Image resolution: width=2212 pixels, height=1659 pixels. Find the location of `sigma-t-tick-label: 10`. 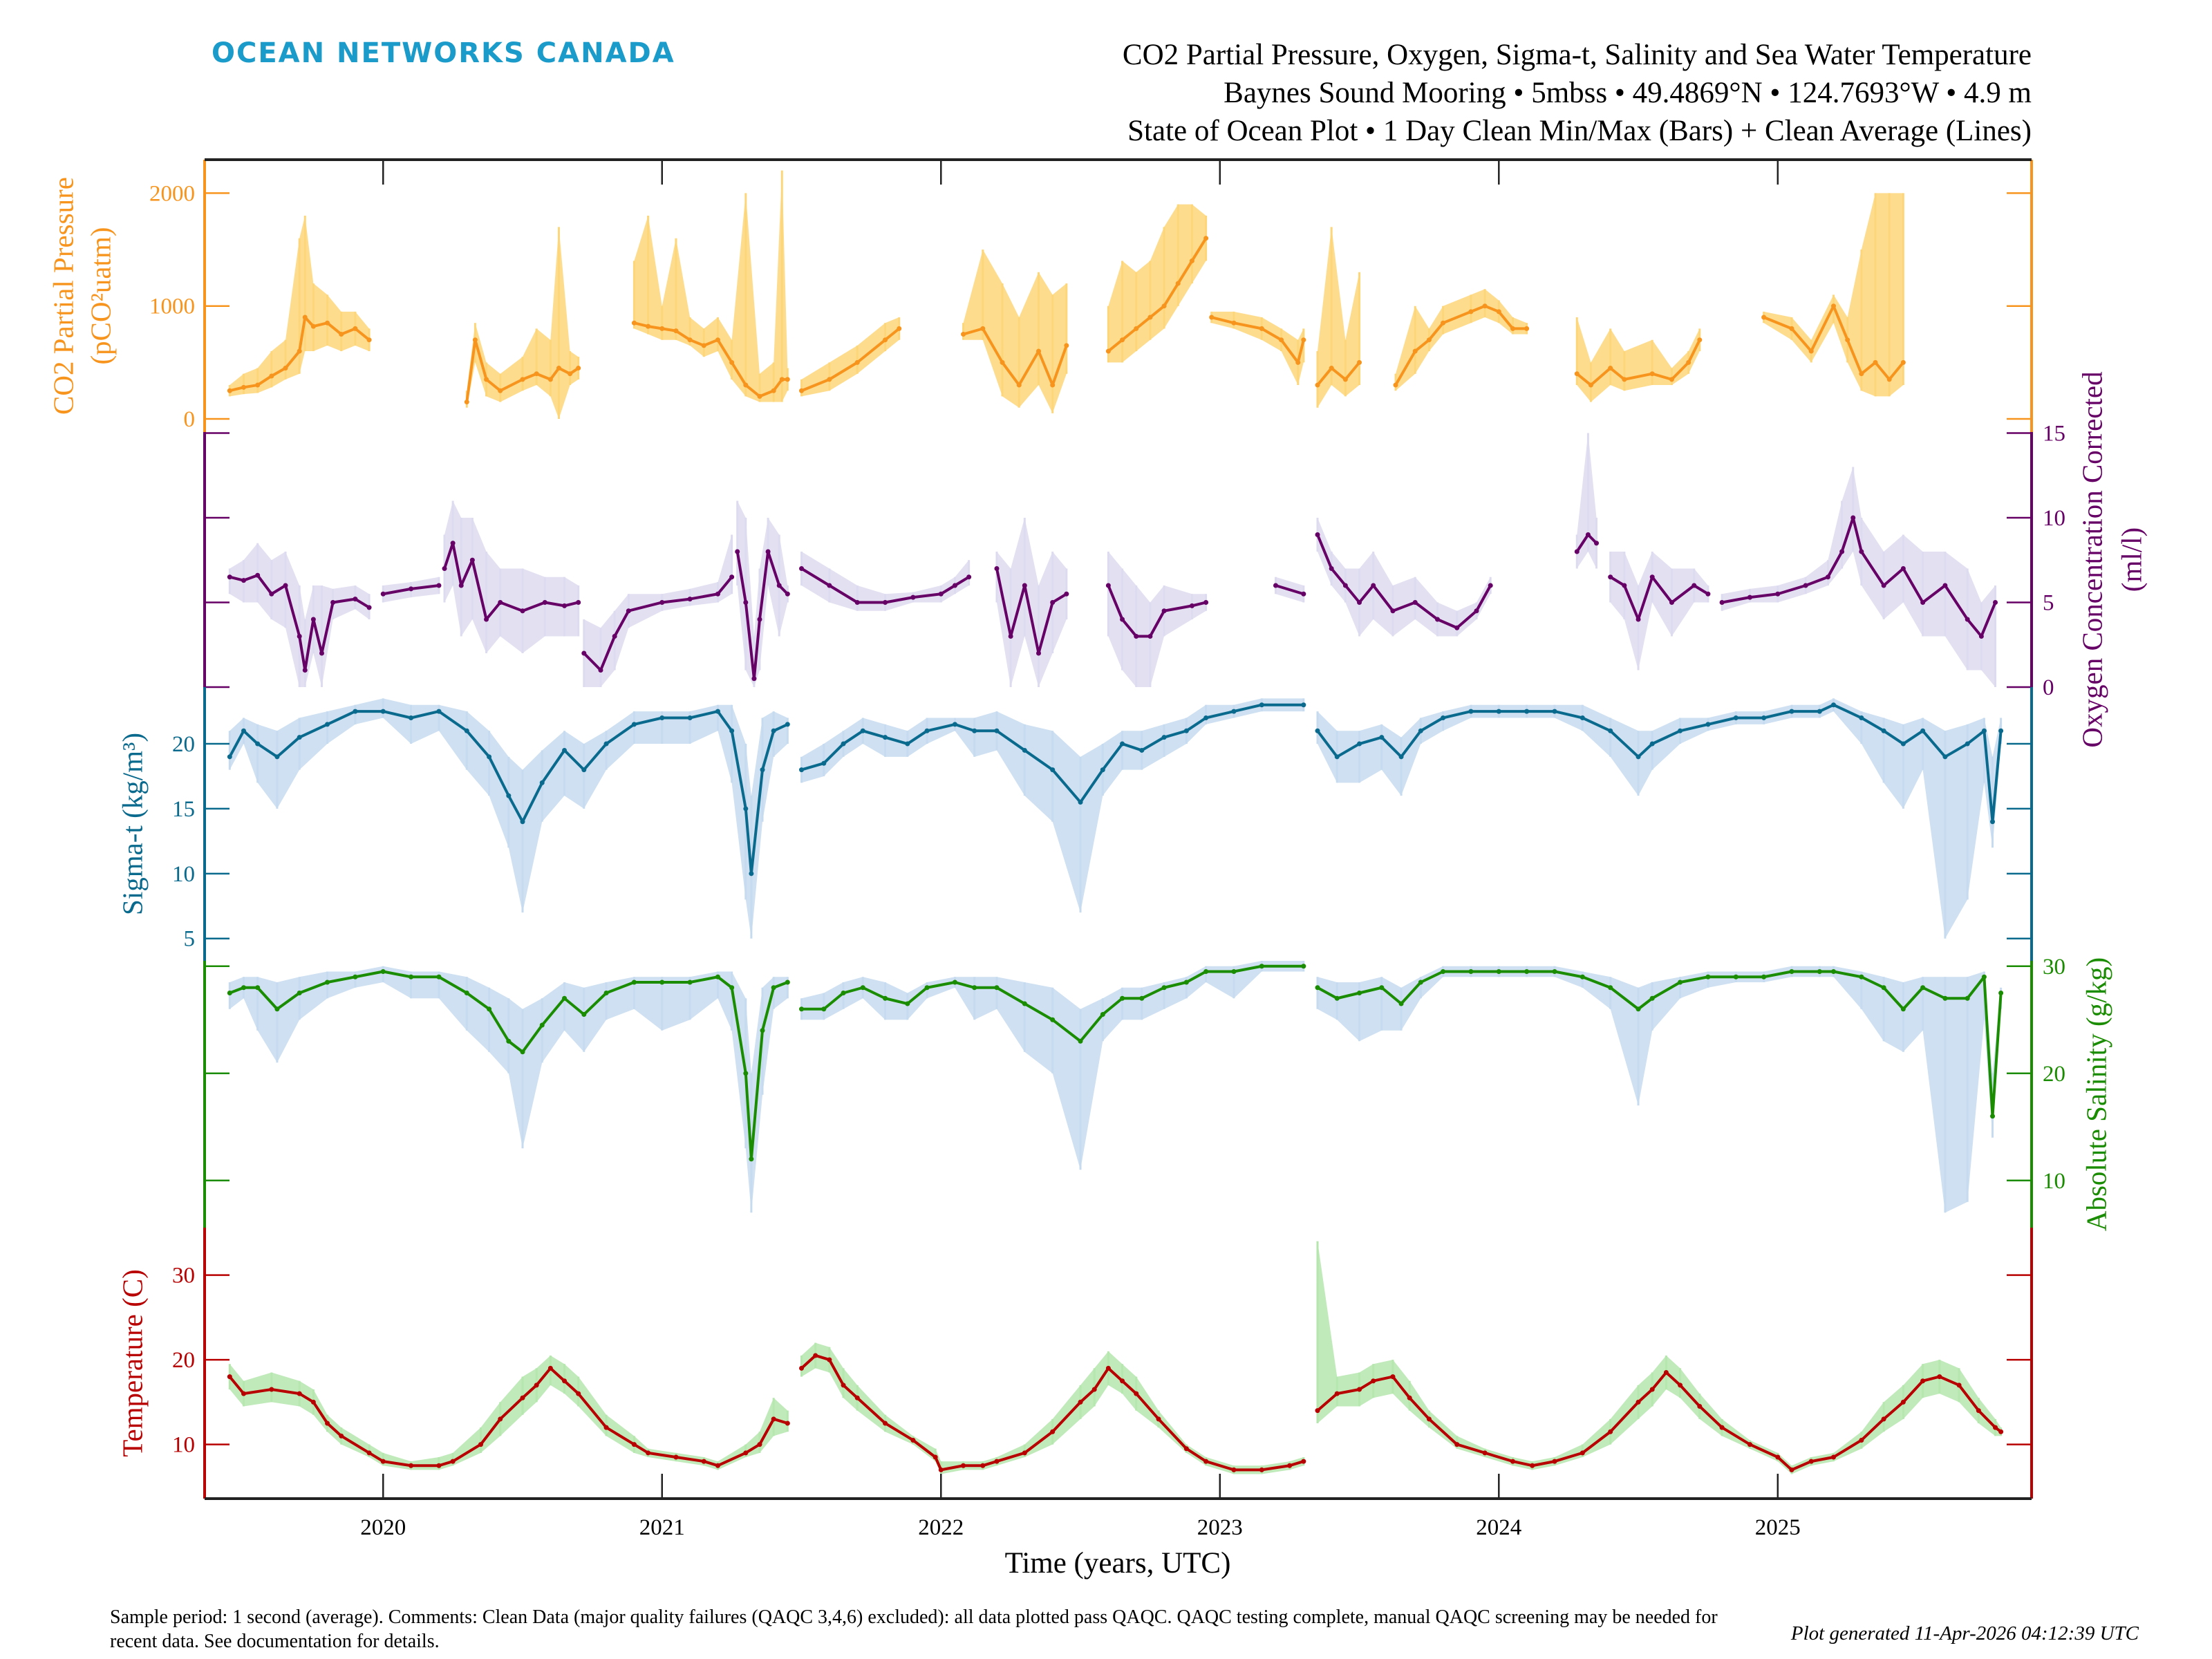

sigma-t-tick-label: 10 is located at coordinates (184, 875).